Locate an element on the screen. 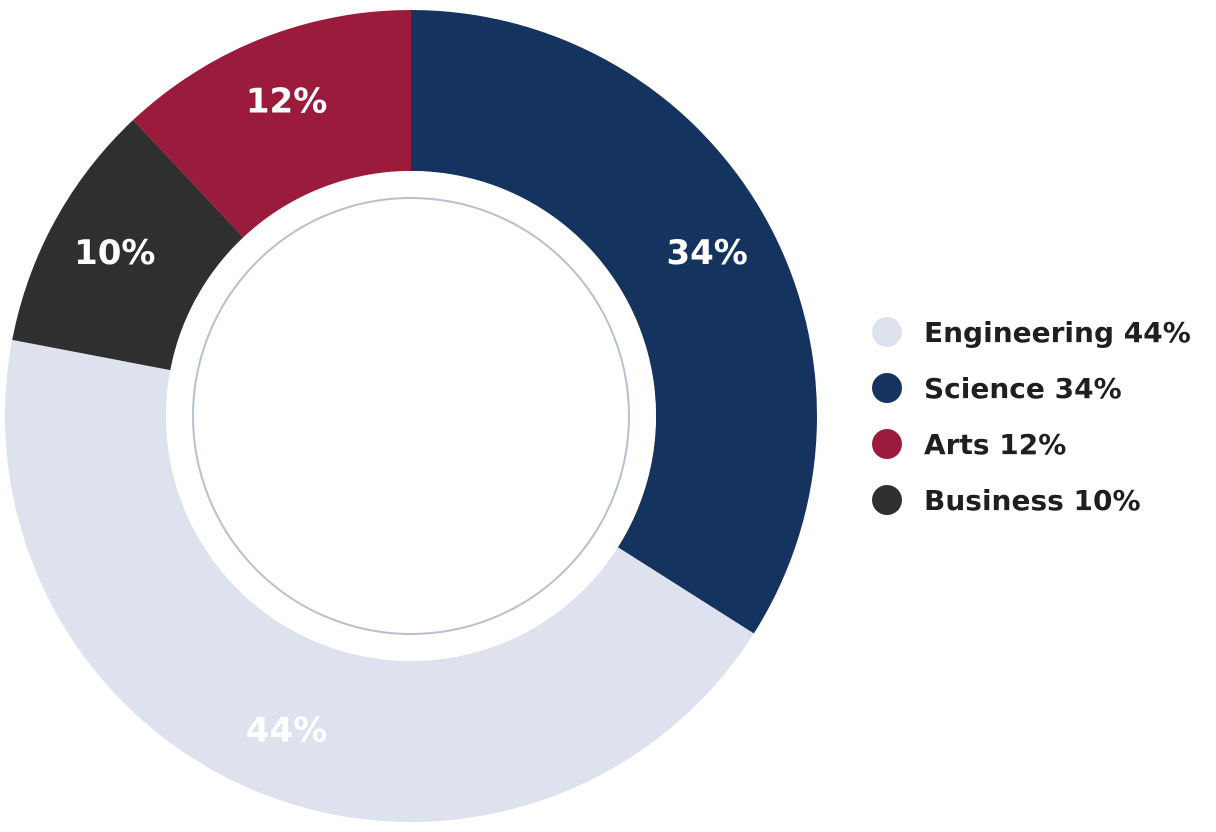 This screenshot has height=832, width=1216. legend-label-business: Business 10% is located at coordinates (1032, 500).